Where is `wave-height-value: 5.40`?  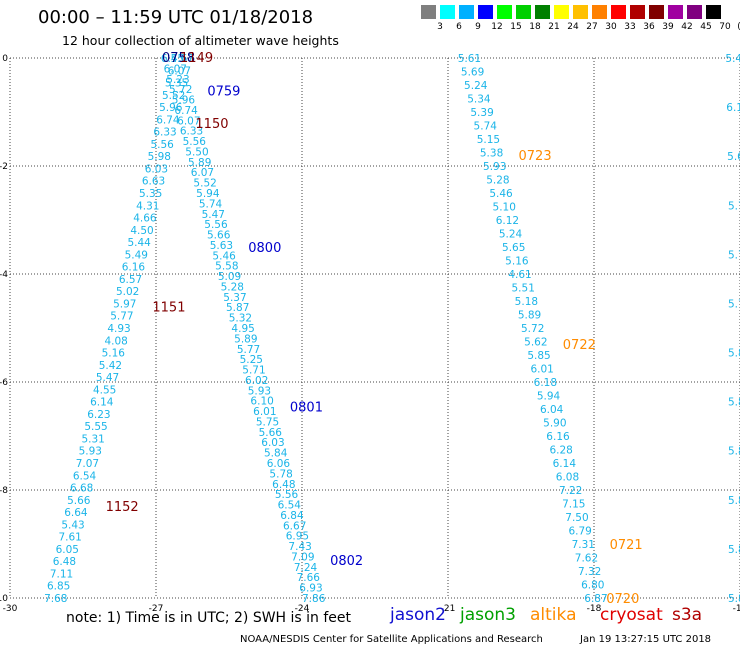 wave-height-value: 5.40 is located at coordinates (732, 59).